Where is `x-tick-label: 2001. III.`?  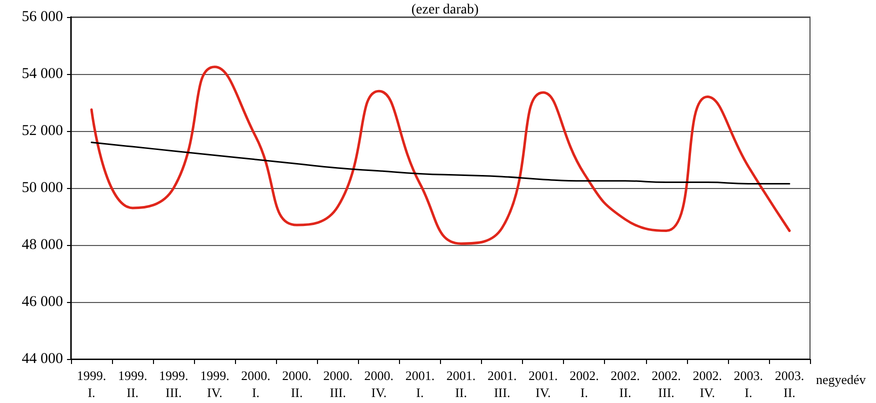
x-tick-label: 2001. III. is located at coordinates (502, 384).